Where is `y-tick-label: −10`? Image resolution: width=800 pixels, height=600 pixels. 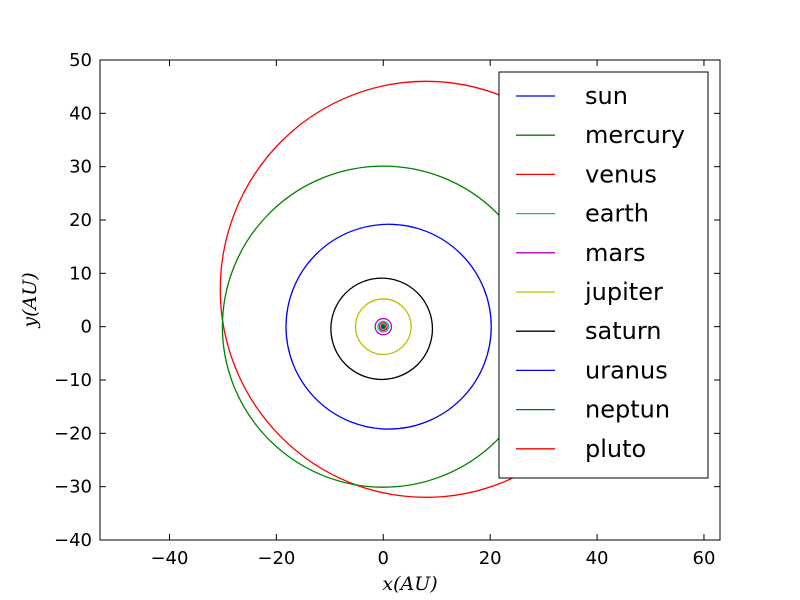
y-tick-label: −10 is located at coordinates (73, 380).